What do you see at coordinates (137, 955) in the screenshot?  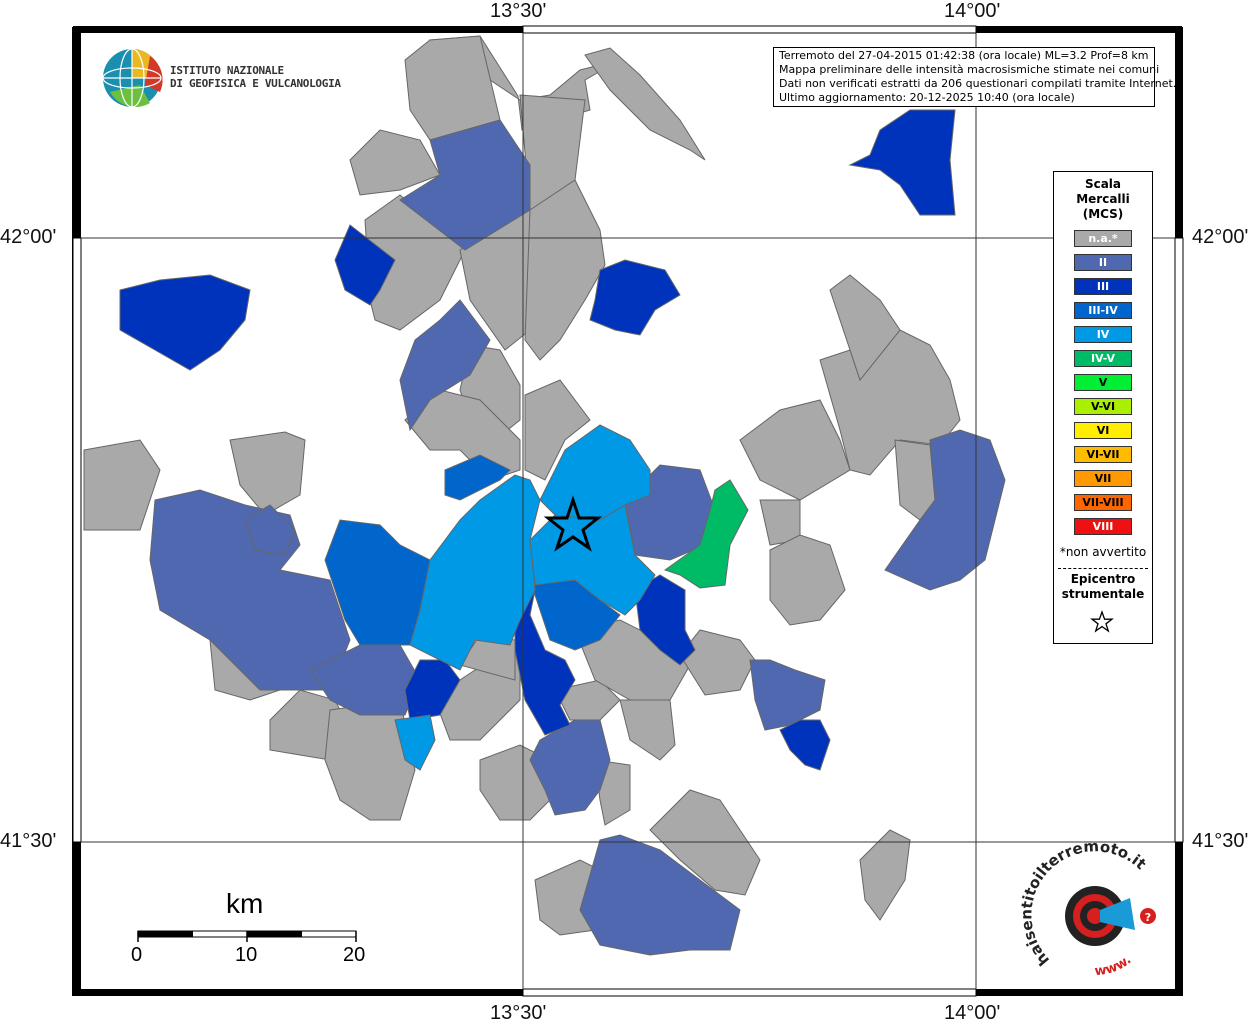 I see `scale-tick-label: 0` at bounding box center [137, 955].